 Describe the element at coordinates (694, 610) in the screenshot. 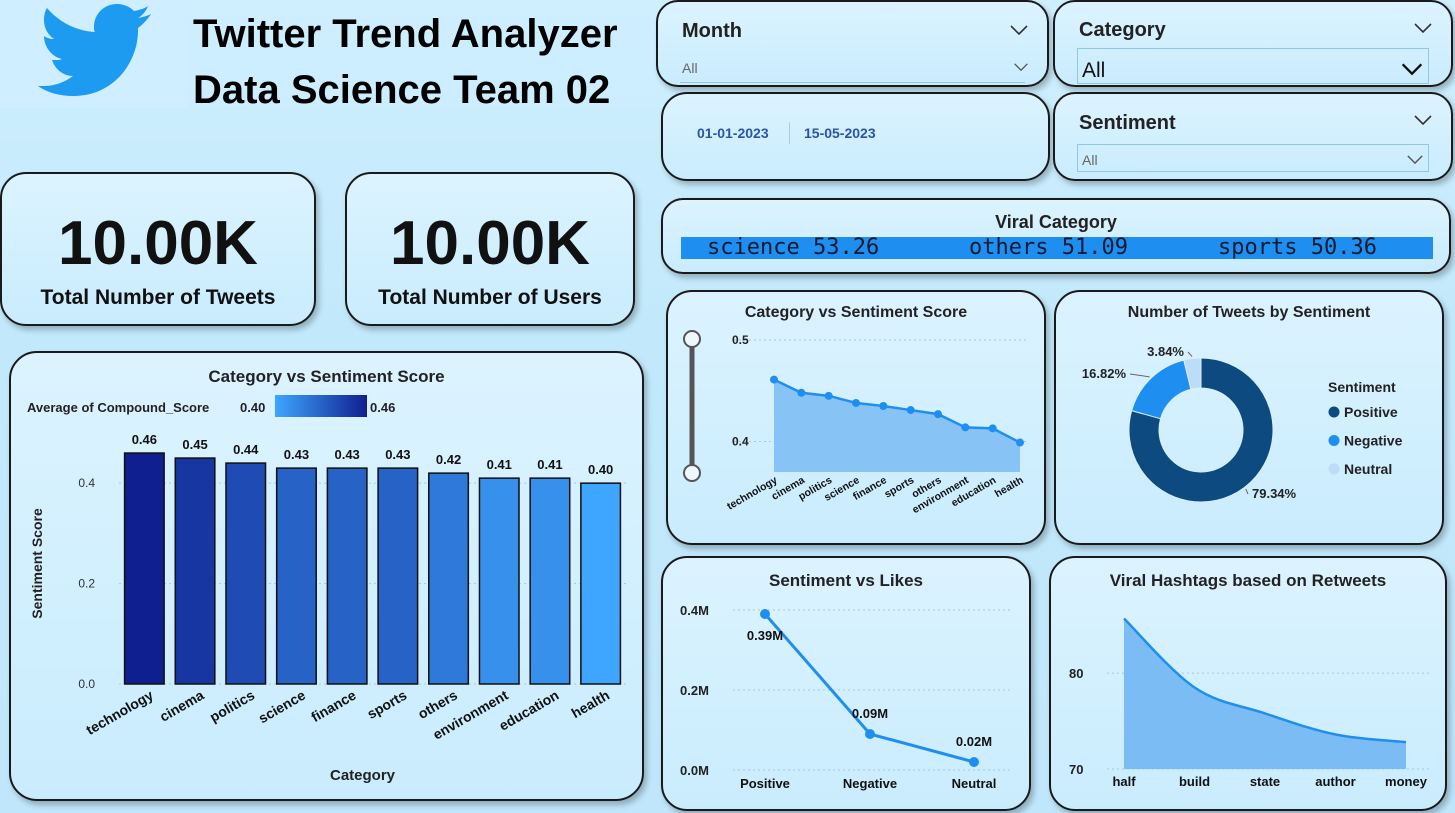

I see `y-tick-label: 0.4M` at that location.